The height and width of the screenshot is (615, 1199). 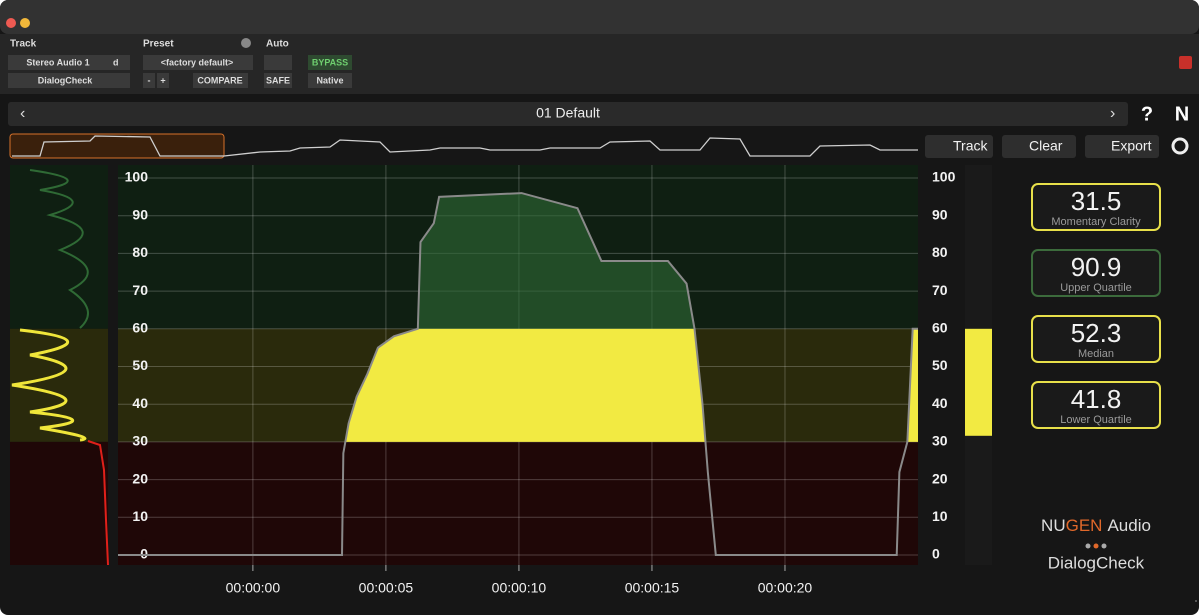 I want to click on x-tick-label: 00:00:05, so click(x=386, y=588).